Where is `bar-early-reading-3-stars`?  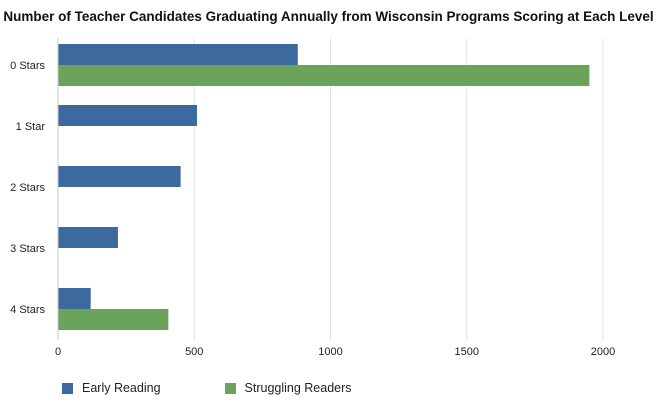
bar-early-reading-3-stars is located at coordinates (88, 237).